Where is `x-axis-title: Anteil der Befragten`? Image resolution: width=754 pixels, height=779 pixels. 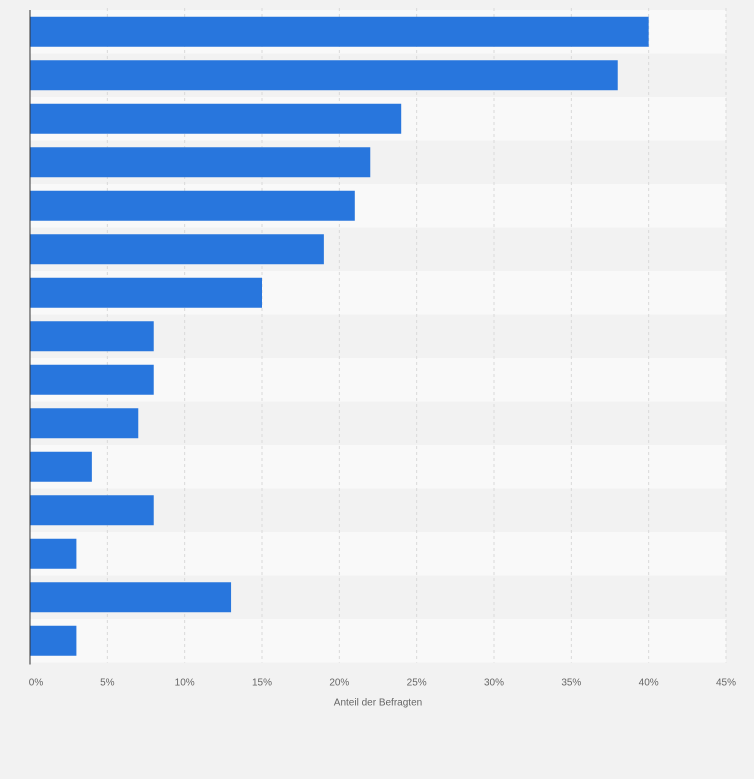
x-axis-title: Anteil der Befragten is located at coordinates (378, 703).